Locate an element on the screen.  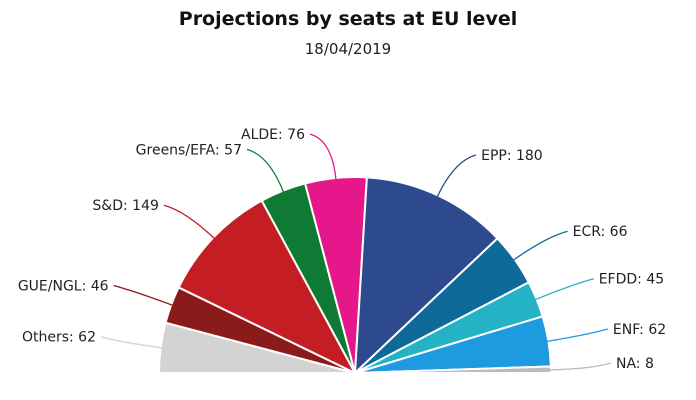
leader-line-na is located at coordinates (580, 366).